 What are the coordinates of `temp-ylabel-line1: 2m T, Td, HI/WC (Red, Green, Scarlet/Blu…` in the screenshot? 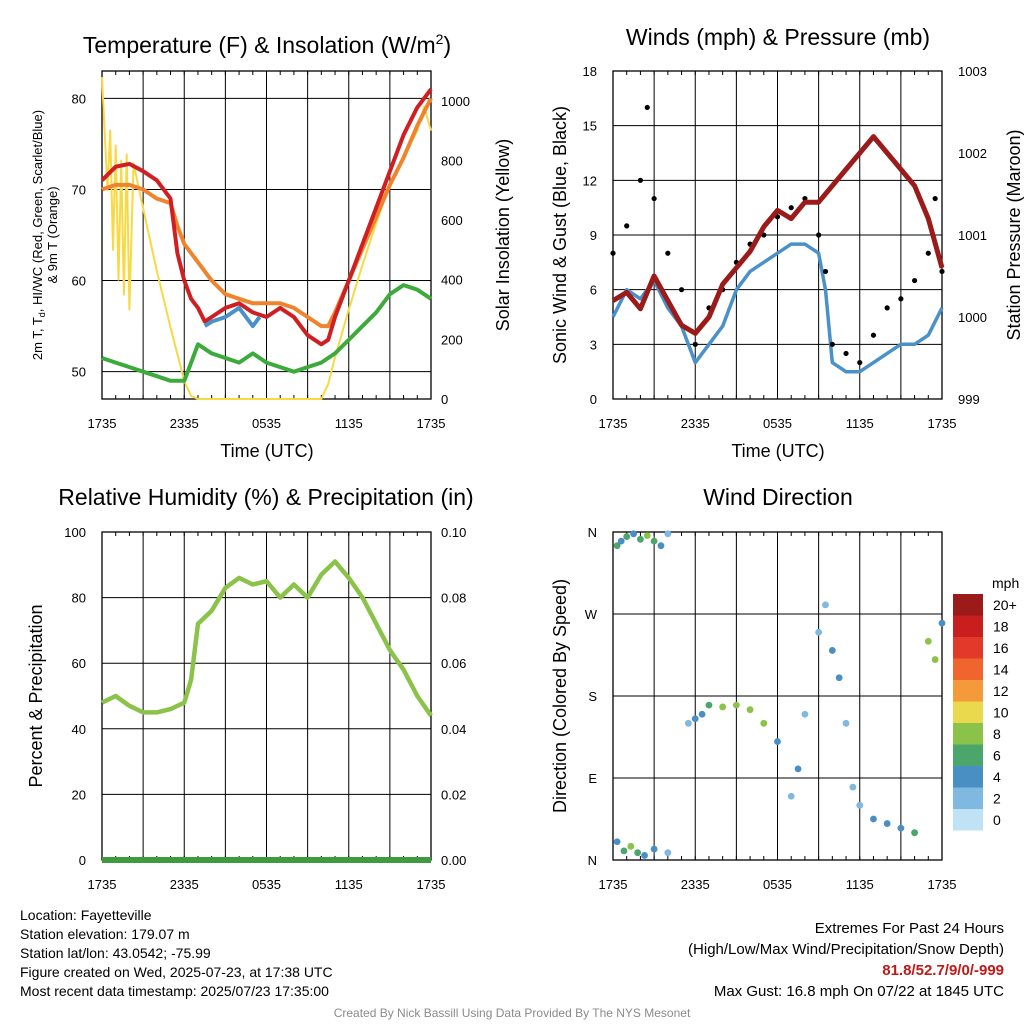 It's located at (38, 235).